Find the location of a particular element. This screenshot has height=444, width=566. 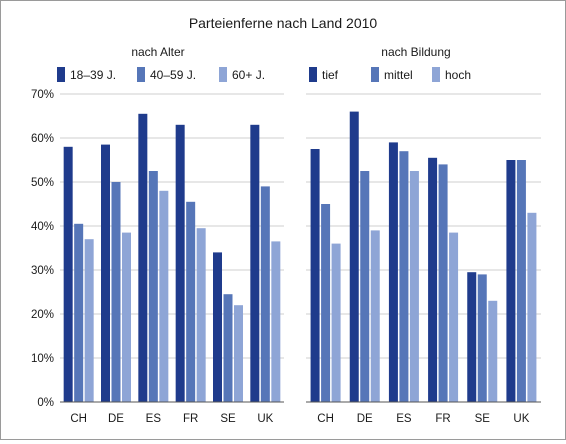

y-tick-label: 40% is located at coordinates (42, 227).